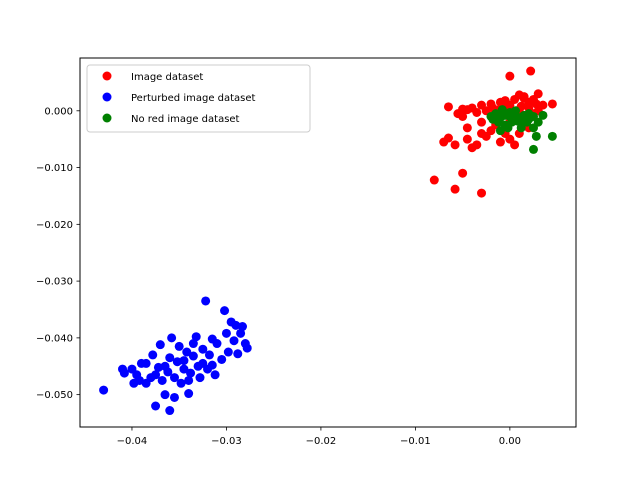 Image resolution: width=640 pixels, height=480 pixels. What do you see at coordinates (54, 395) in the screenshot?
I see `y-tick-label: −0.050` at bounding box center [54, 395].